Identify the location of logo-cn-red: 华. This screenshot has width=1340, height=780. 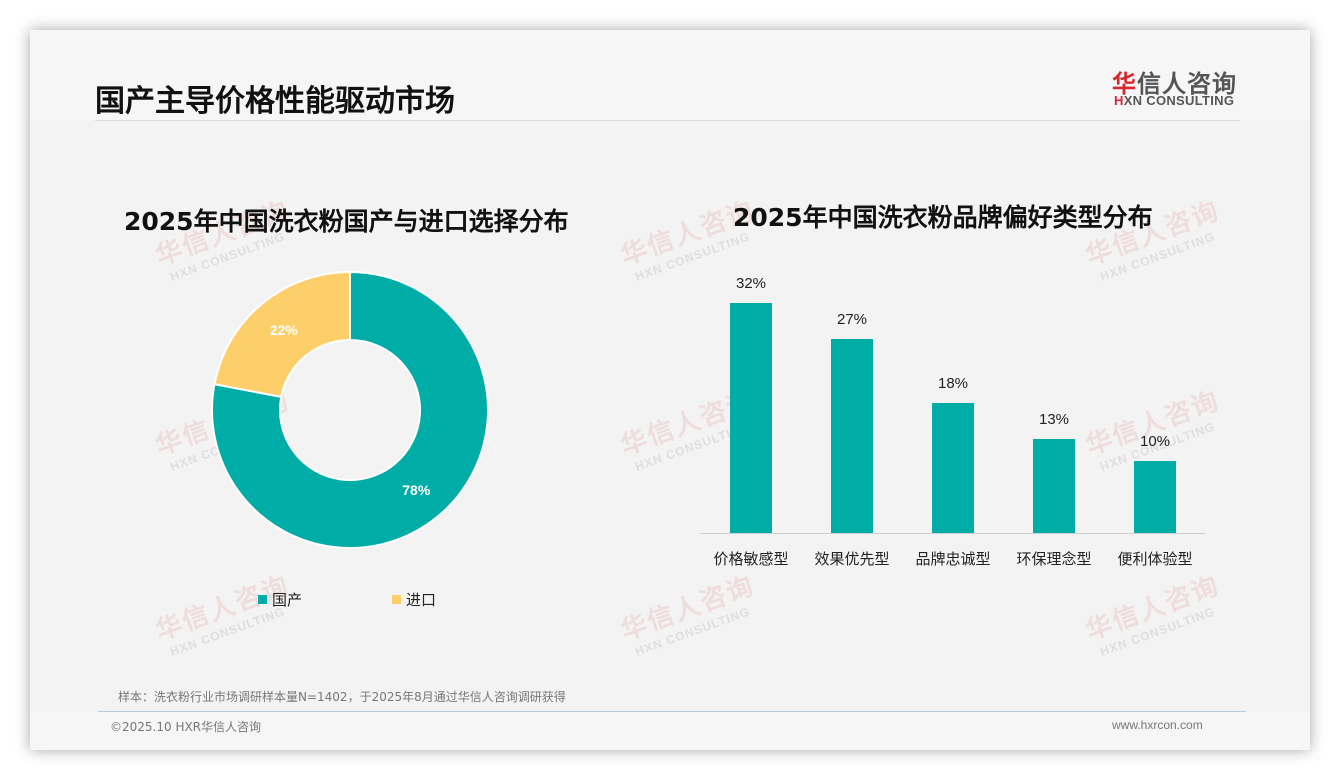
(1124, 84).